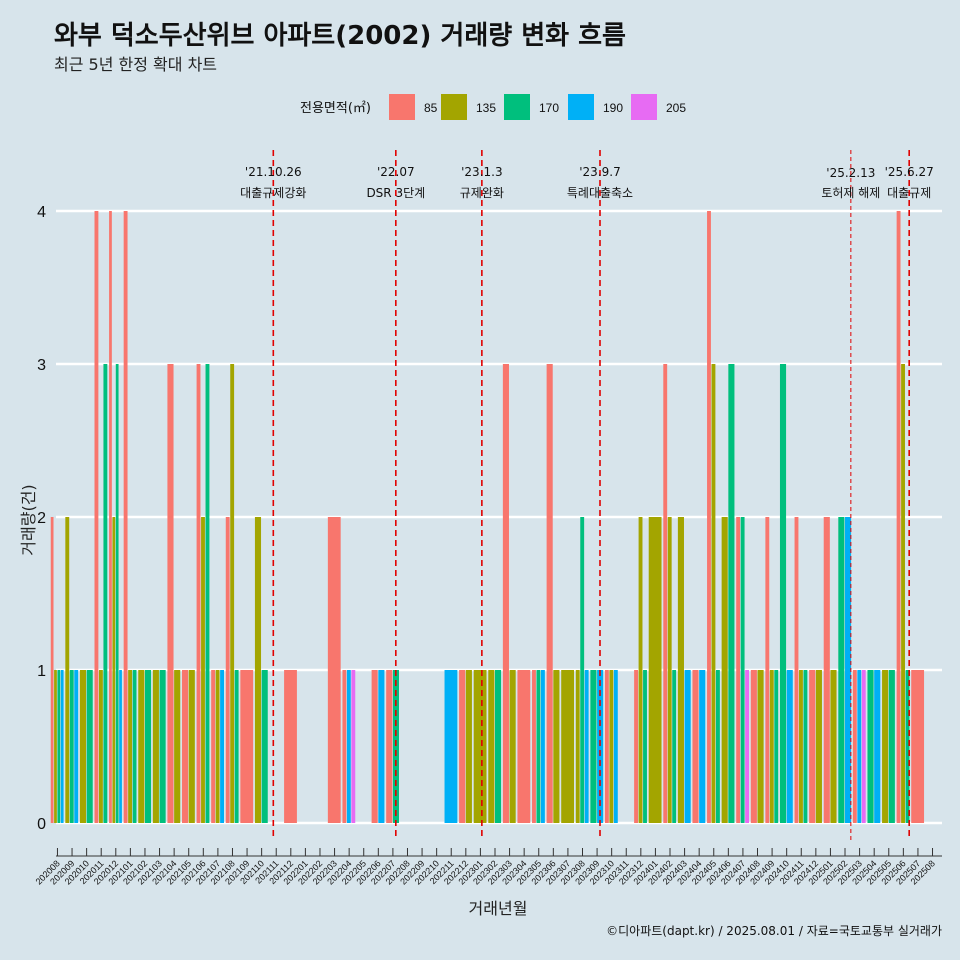  I want to click on y-tick-label: 2, so click(41, 518).